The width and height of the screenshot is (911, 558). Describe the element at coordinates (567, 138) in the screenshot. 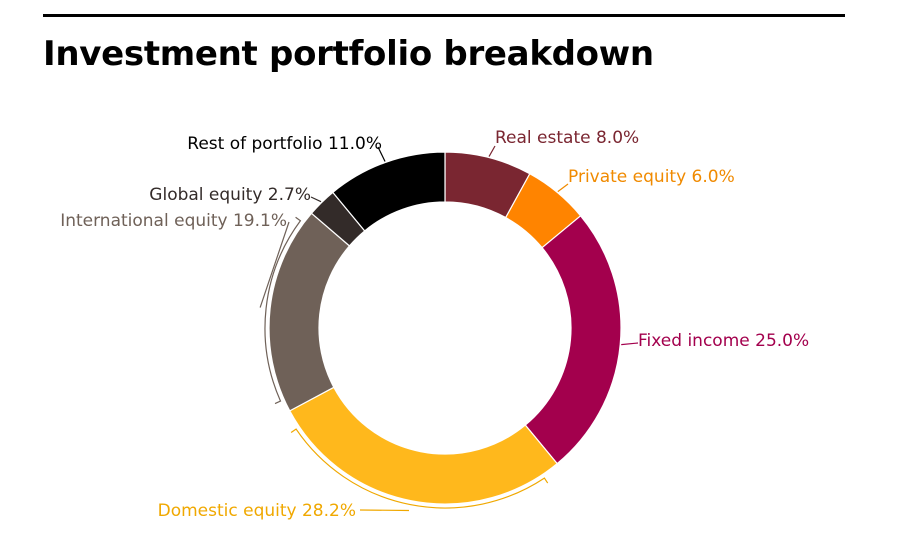

I see `label-real-estate: Real estate 8.0%` at that location.